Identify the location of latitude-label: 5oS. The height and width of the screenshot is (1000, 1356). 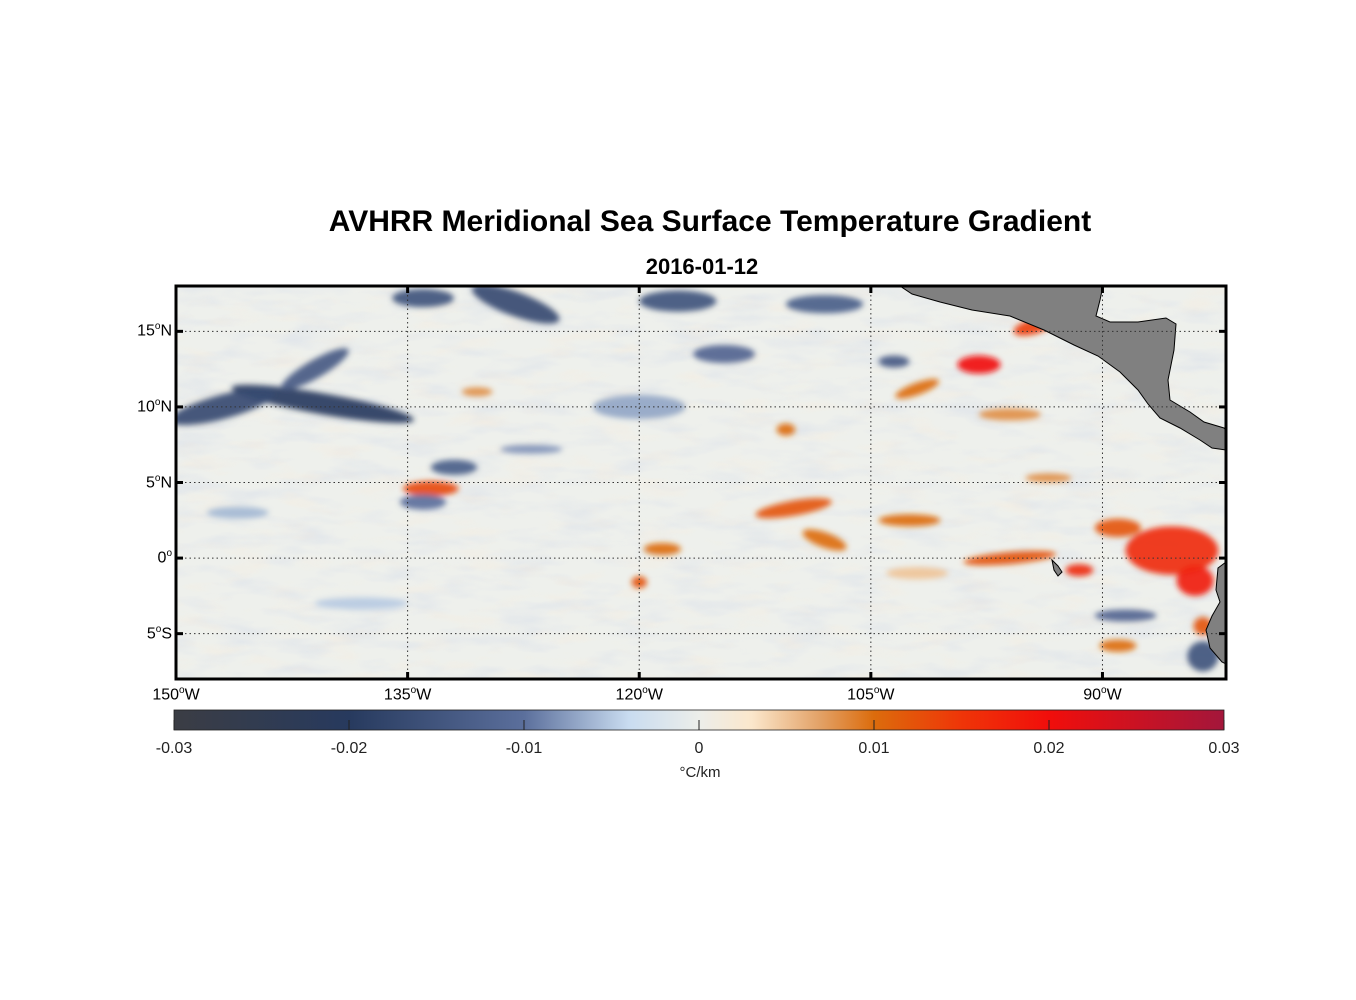
(159, 632).